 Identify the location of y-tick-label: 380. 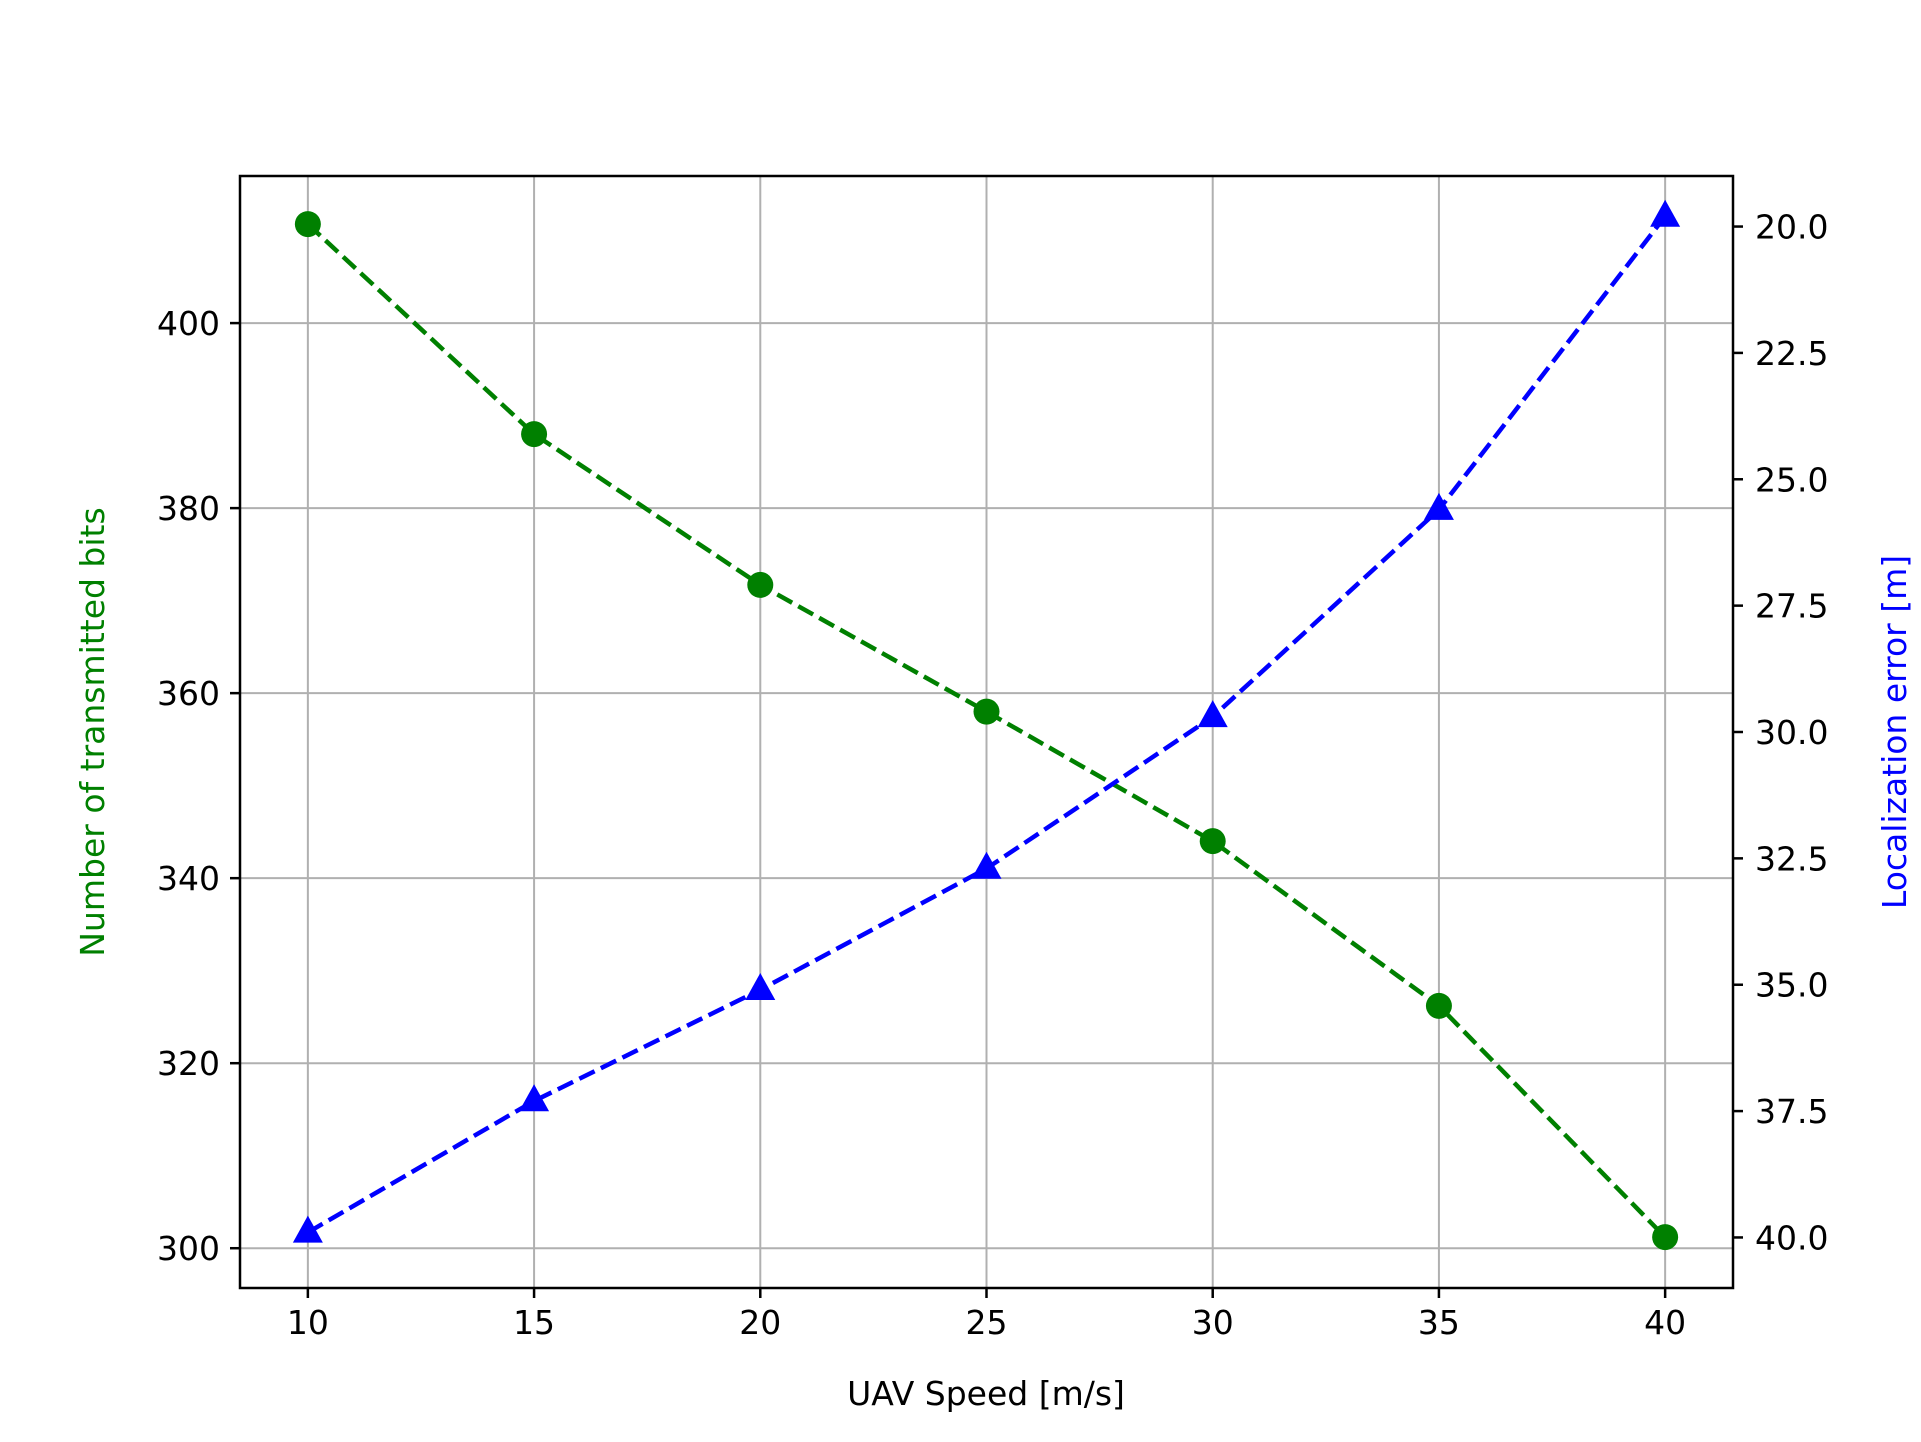
(188, 508).